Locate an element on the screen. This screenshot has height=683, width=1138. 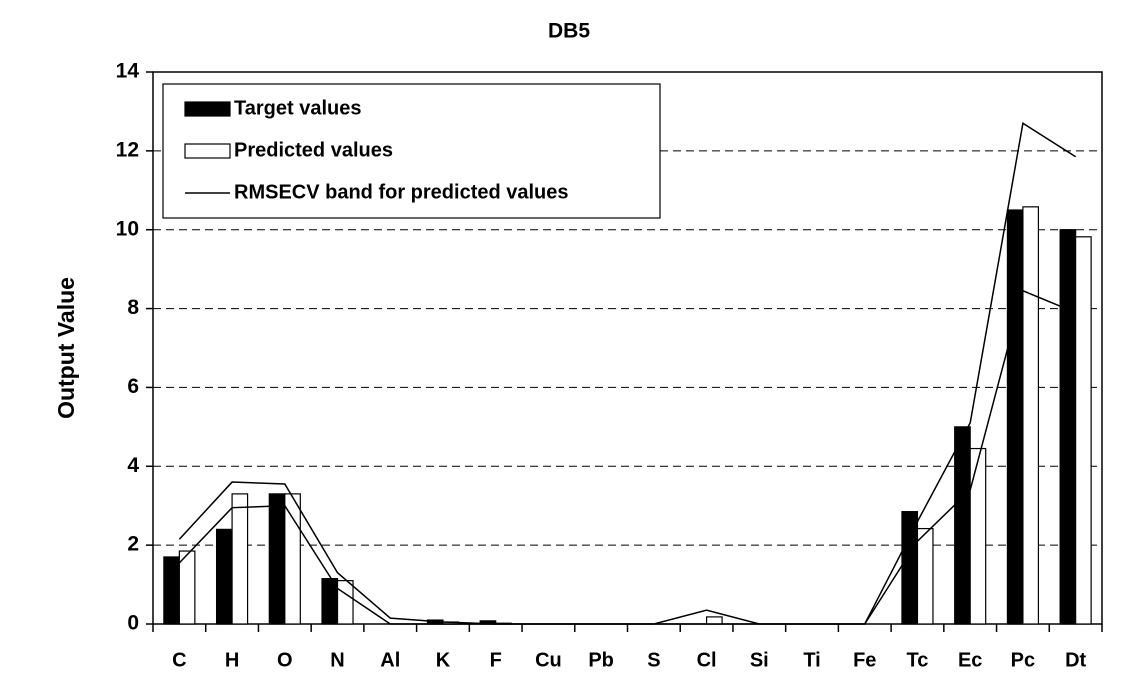
x-tick-label: Ti is located at coordinates (811, 660).